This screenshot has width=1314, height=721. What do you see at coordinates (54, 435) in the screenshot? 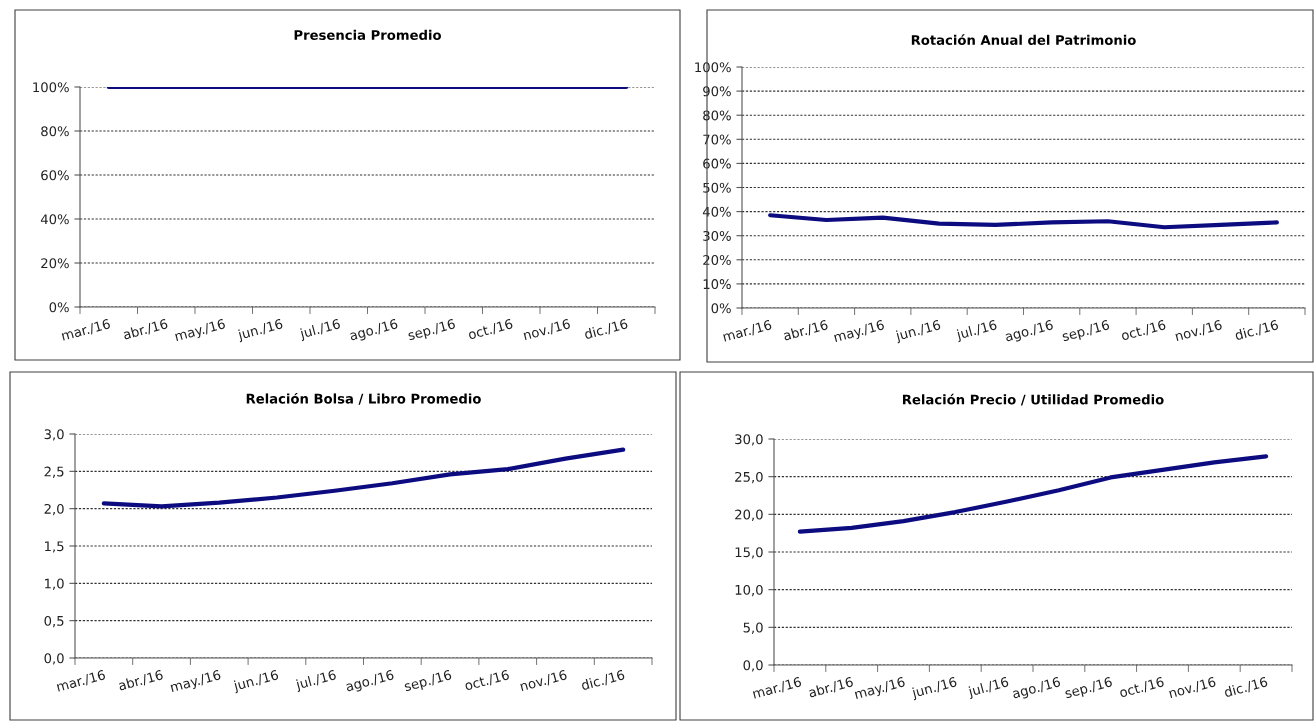
I see `y-tick-label: 3,0` at bounding box center [54, 435].